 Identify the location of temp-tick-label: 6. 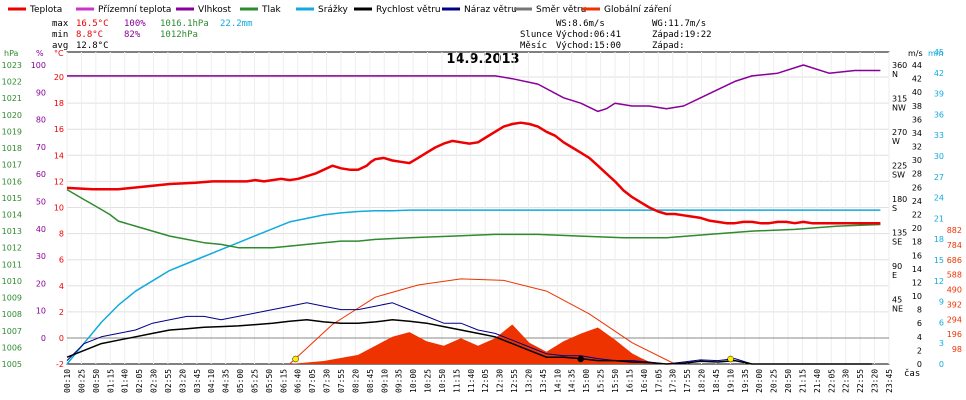
(61, 260).